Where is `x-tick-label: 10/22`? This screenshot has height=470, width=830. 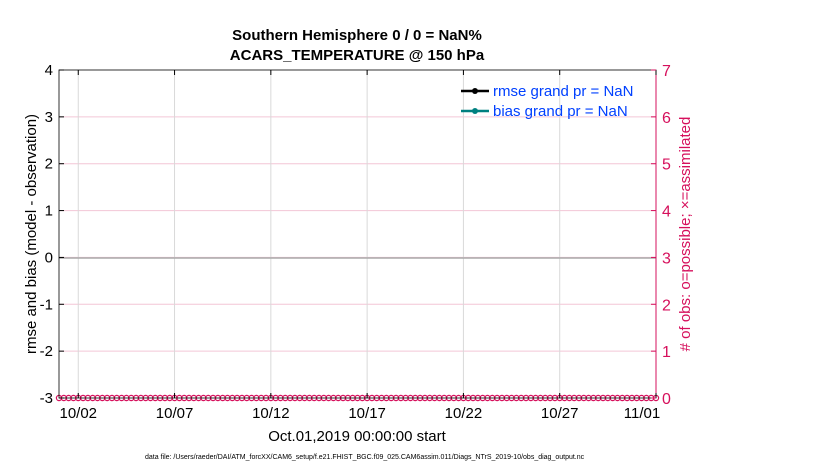 x-tick-label: 10/22 is located at coordinates (464, 413).